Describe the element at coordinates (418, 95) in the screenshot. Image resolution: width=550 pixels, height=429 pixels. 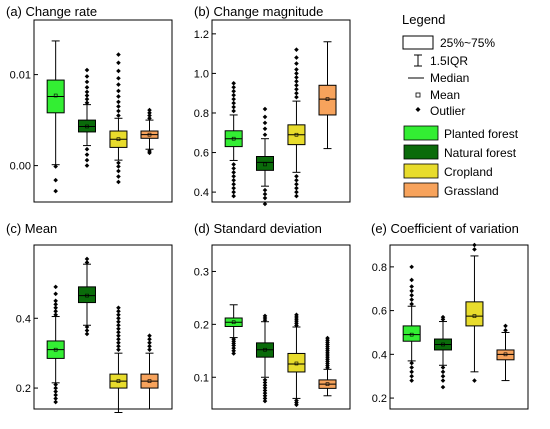
I see `legend-mean-symbol` at that location.